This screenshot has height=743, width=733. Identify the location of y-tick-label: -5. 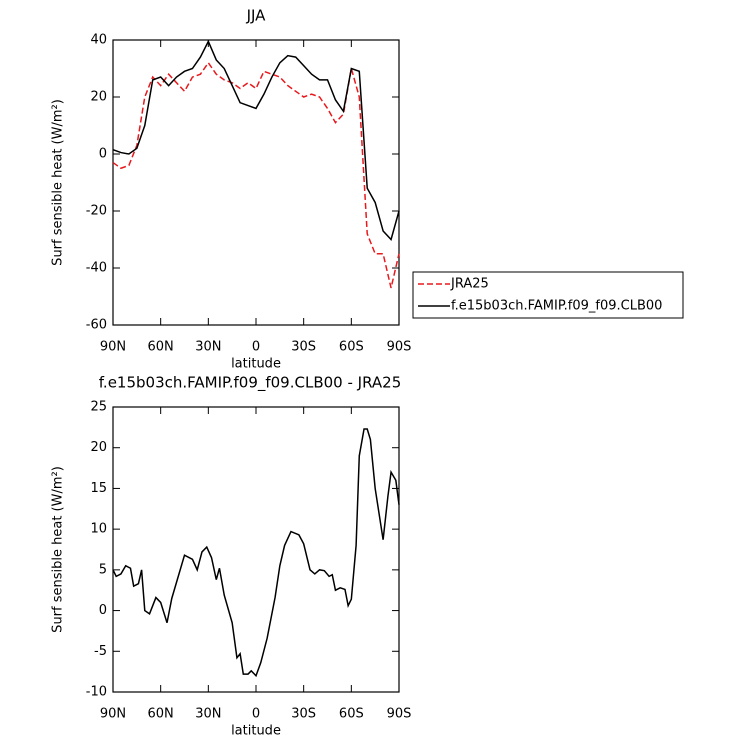
(100, 651).